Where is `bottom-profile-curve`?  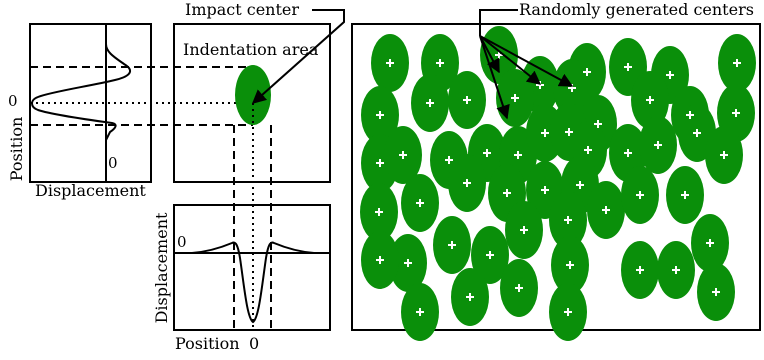
bottom-profile-curve is located at coordinates (253, 282).